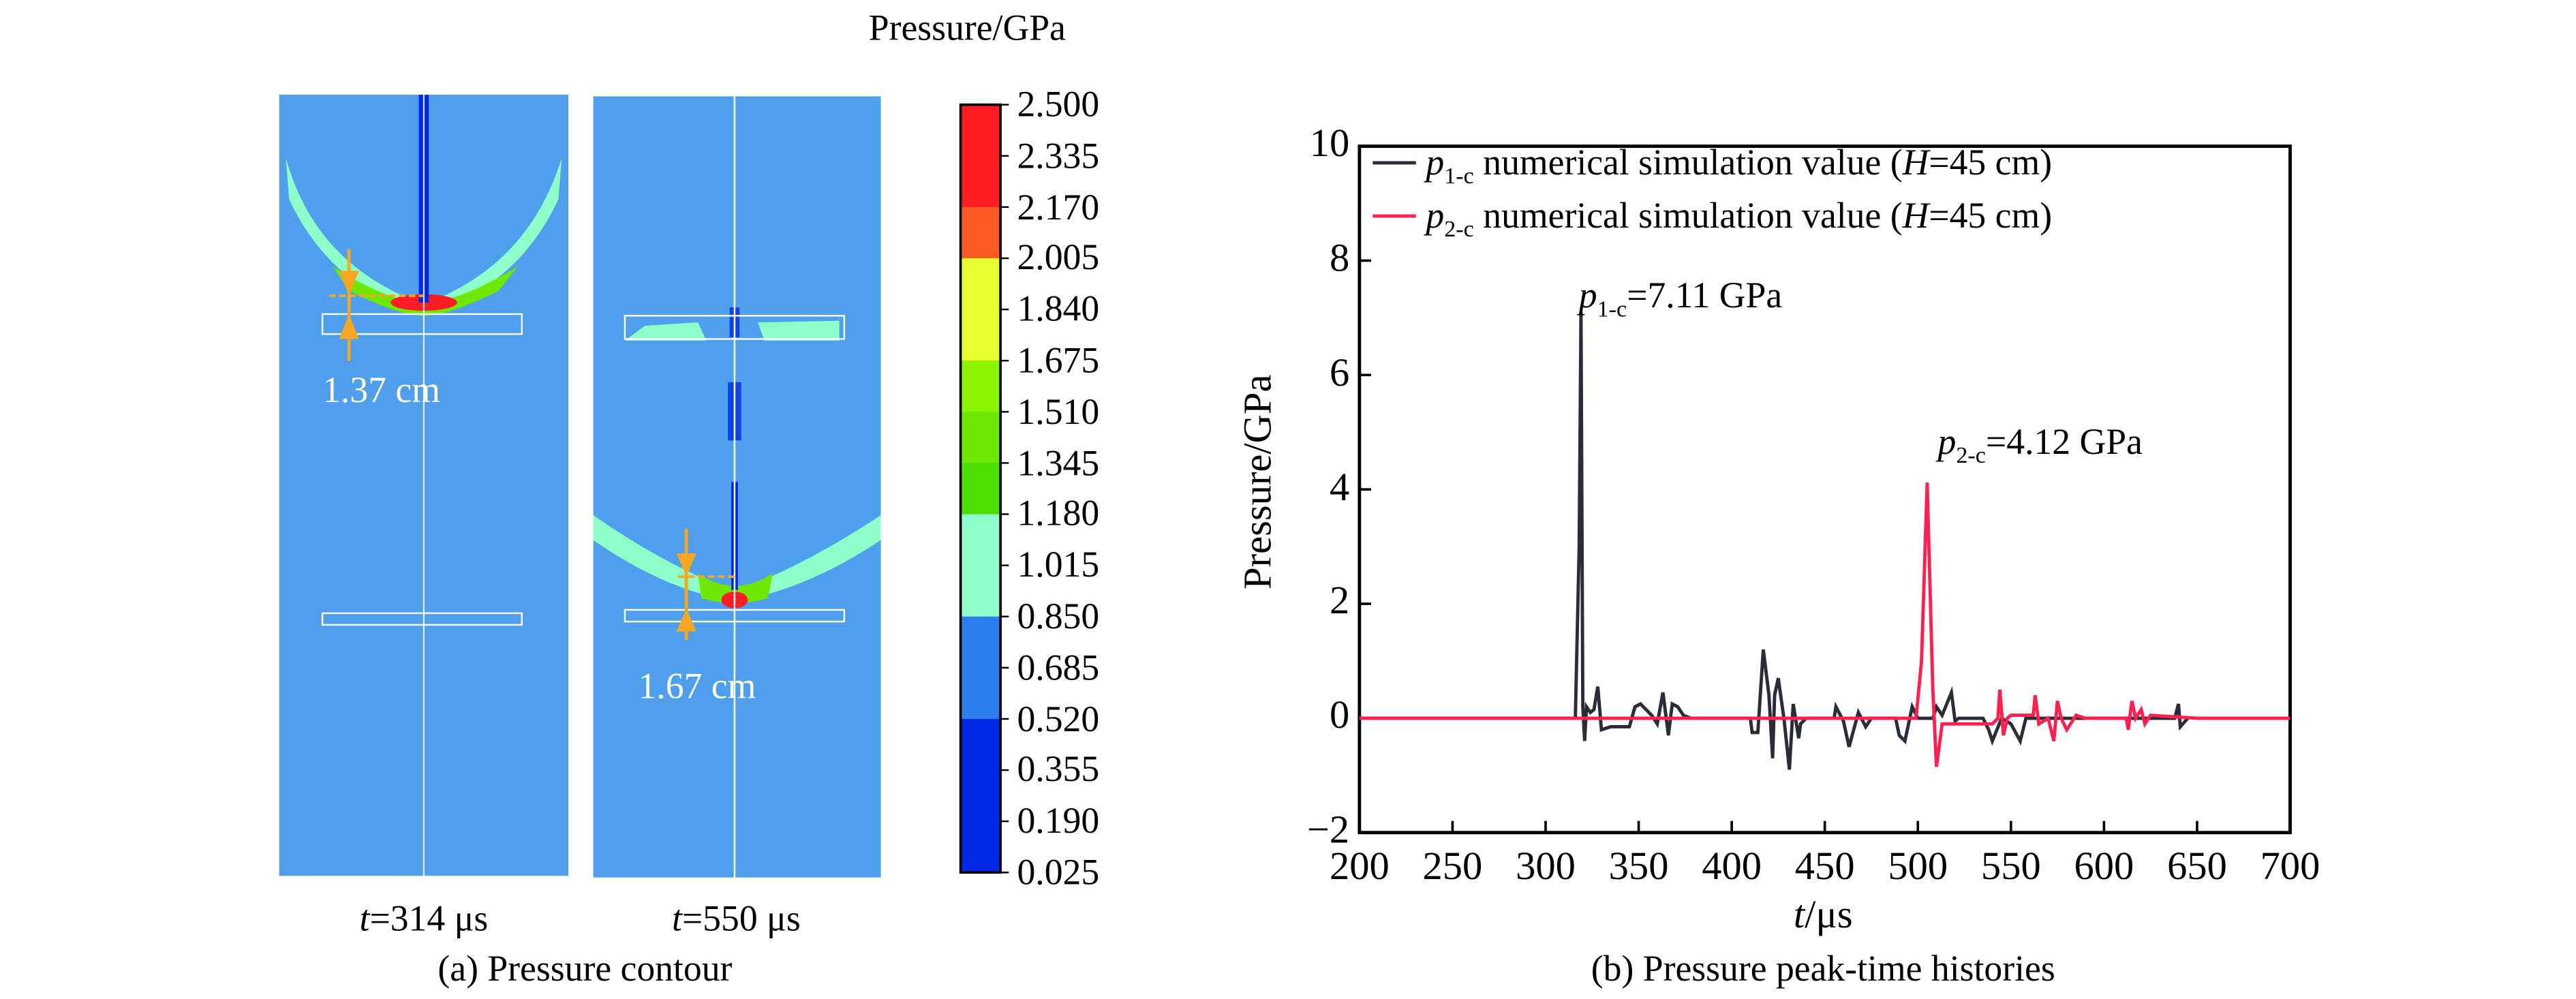 Image resolution: width=2576 pixels, height=999 pixels. Describe the element at coordinates (1339, 488) in the screenshot. I see `y-tick-label: 4` at that location.